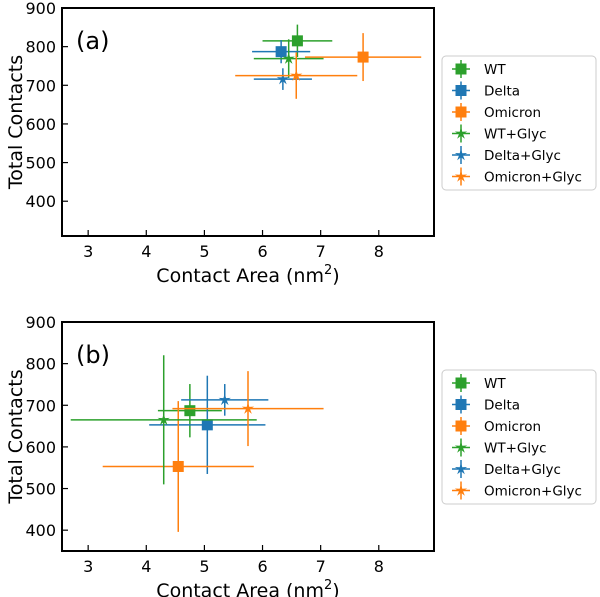 The image size is (600, 597). Describe the element at coordinates (92, 41) in the screenshot. I see `panel-label: (a)` at that location.